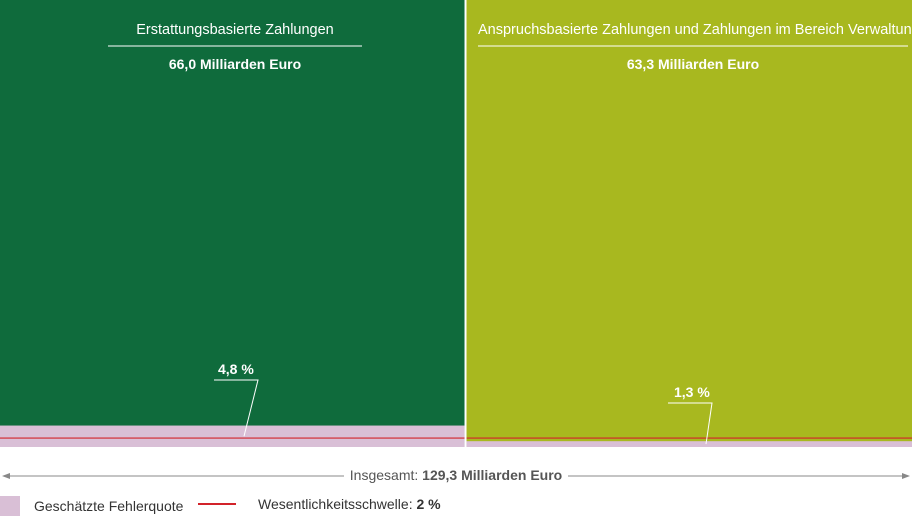 The height and width of the screenshot is (516, 912). Describe the element at coordinates (384, 475) in the screenshot. I see `total-prefix: Insgesamt:` at that location.